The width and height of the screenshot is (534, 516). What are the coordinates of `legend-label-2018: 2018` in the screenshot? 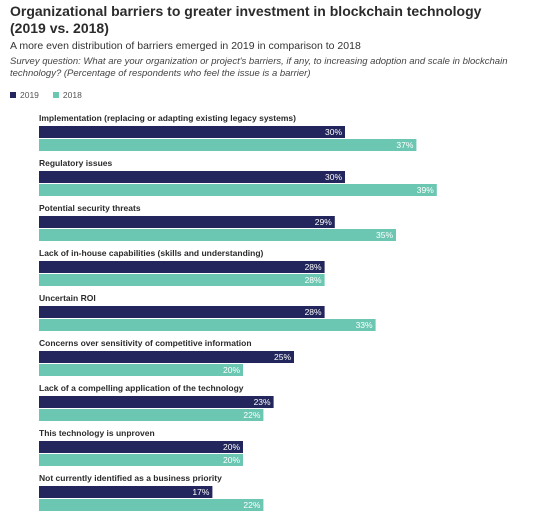 It's located at (72, 95).